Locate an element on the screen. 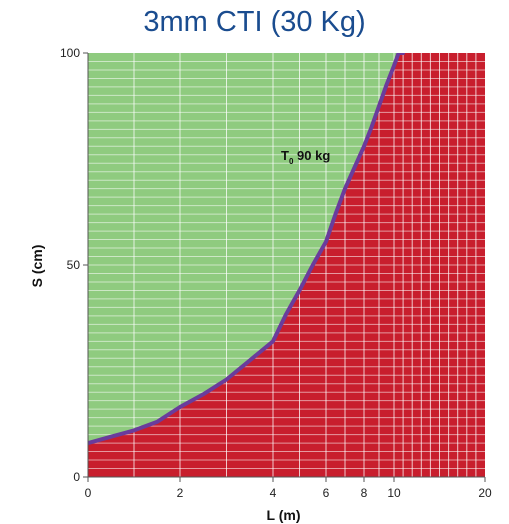 The width and height of the screenshot is (509, 524). x-tick-label: 6 is located at coordinates (326, 493).